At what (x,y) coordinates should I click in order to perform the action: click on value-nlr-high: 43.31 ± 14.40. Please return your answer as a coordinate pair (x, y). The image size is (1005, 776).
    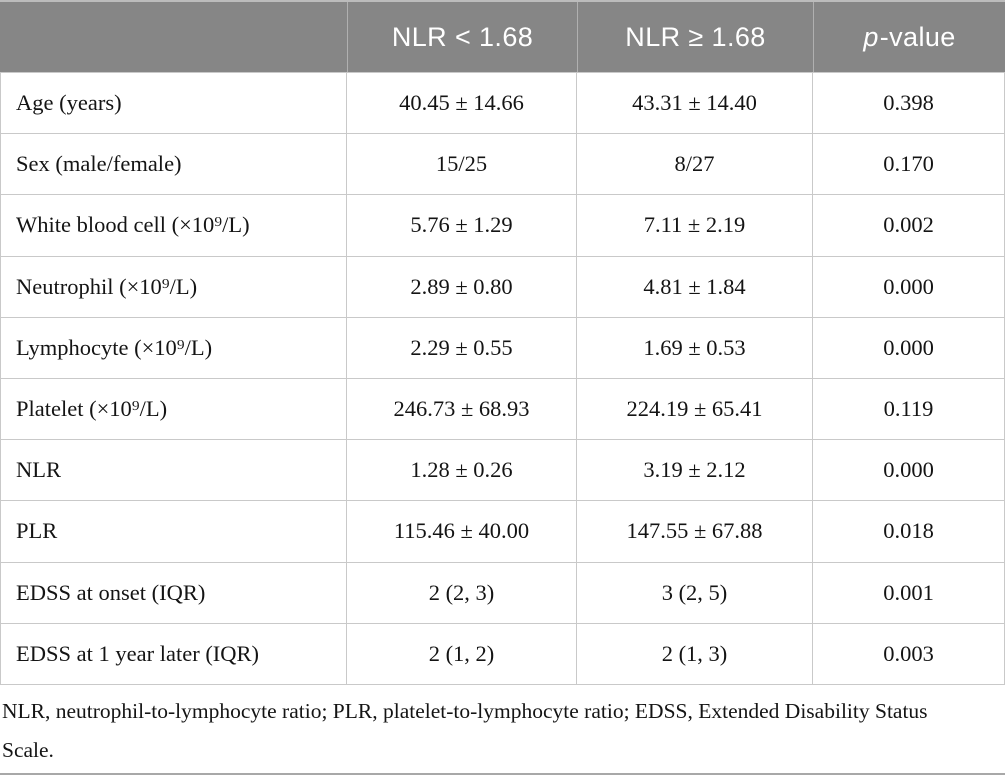
    Looking at the image, I should click on (695, 103).